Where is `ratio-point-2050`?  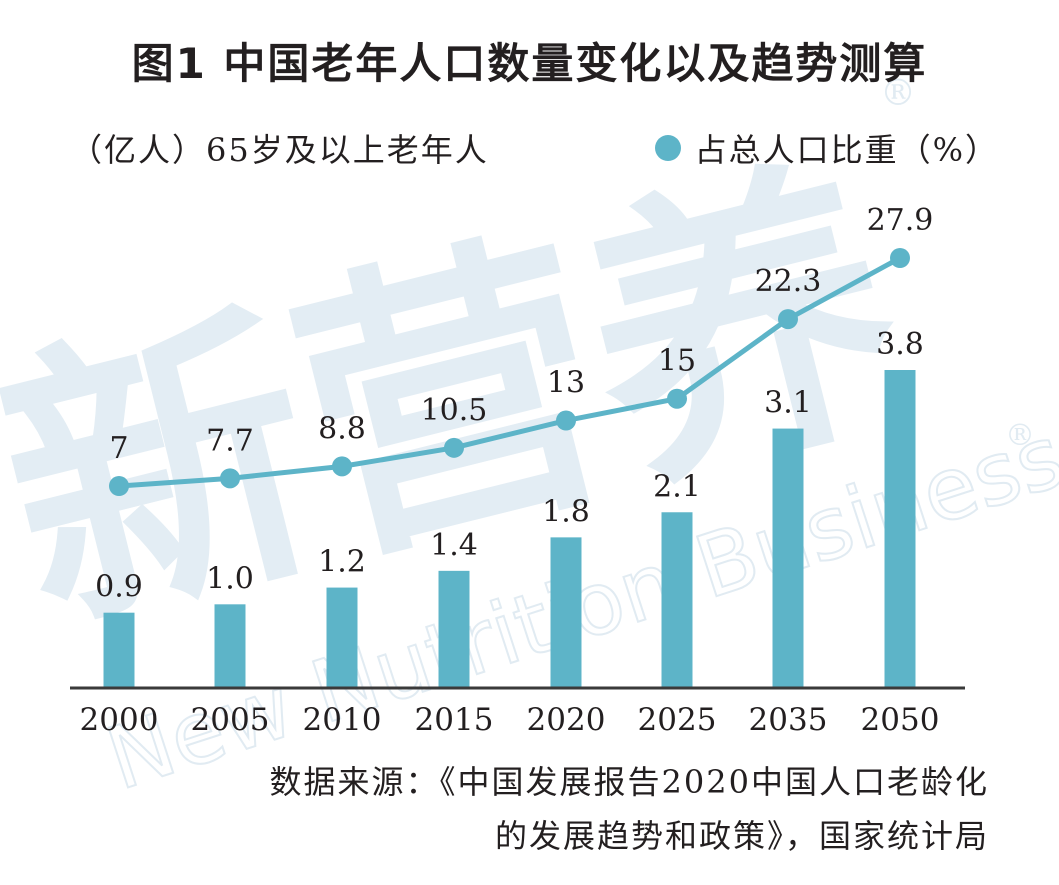 ratio-point-2050 is located at coordinates (900, 258).